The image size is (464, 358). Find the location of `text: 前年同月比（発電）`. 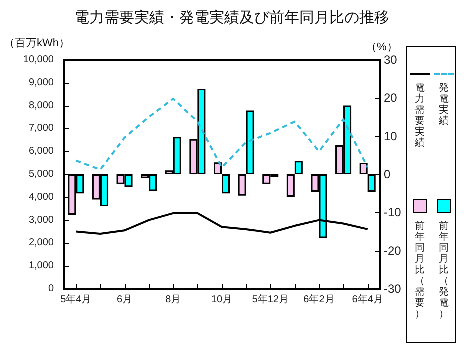

text: 前年同月比（発電） is located at coordinates (444, 270).